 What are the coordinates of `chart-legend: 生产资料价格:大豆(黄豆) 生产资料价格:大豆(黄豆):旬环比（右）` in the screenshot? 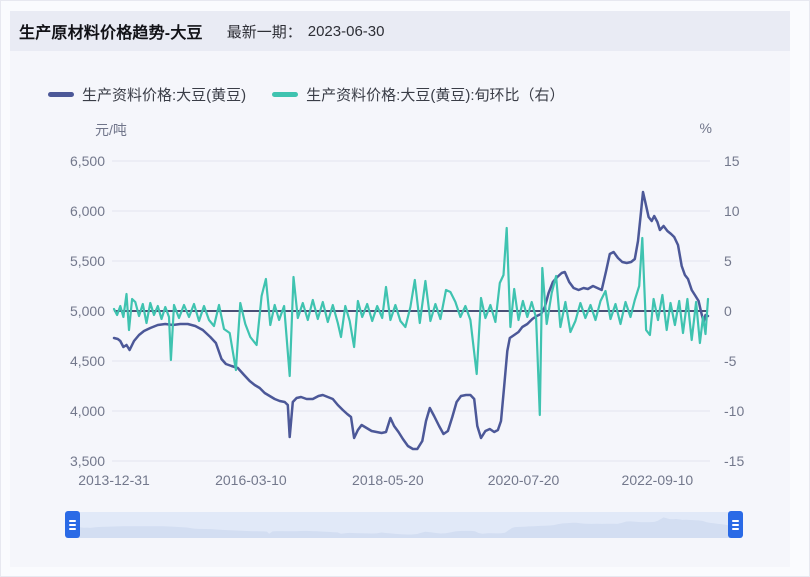 It's located at (306, 94).